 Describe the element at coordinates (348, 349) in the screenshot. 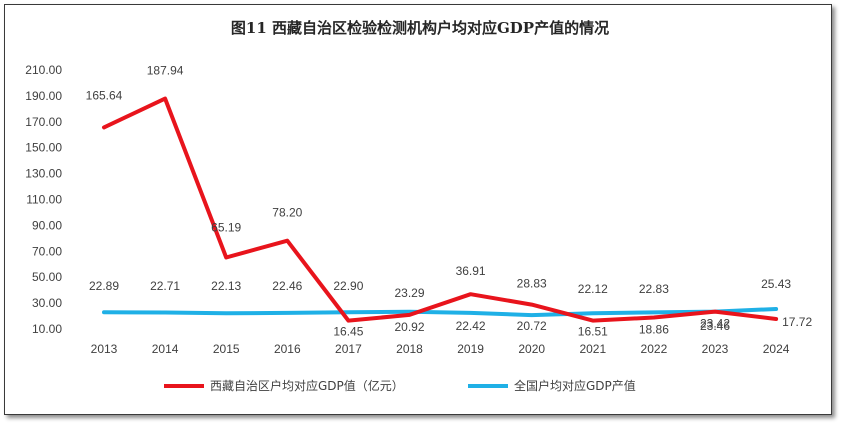

I see `x-tick-label: 2017` at that location.